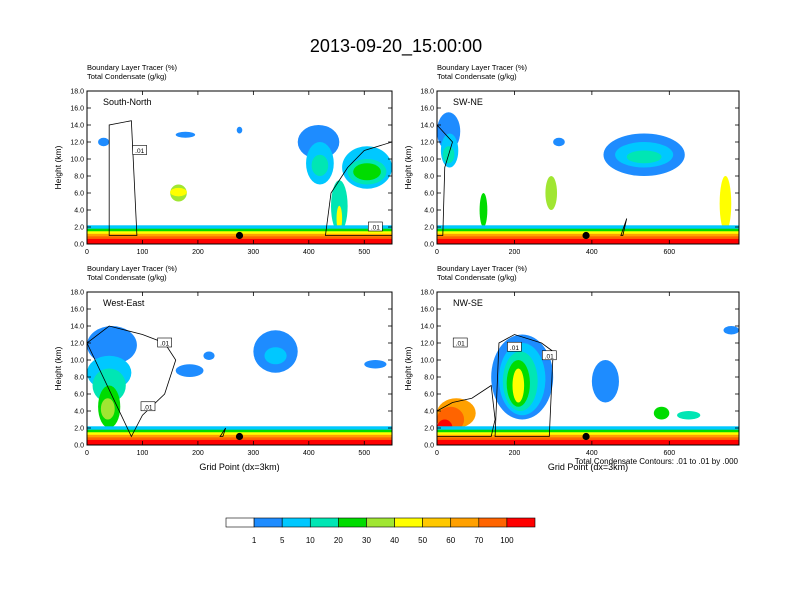 The height and width of the screenshot is (612, 792). Describe the element at coordinates (282, 540) in the screenshot. I see `colorbar-label: 5` at that location.